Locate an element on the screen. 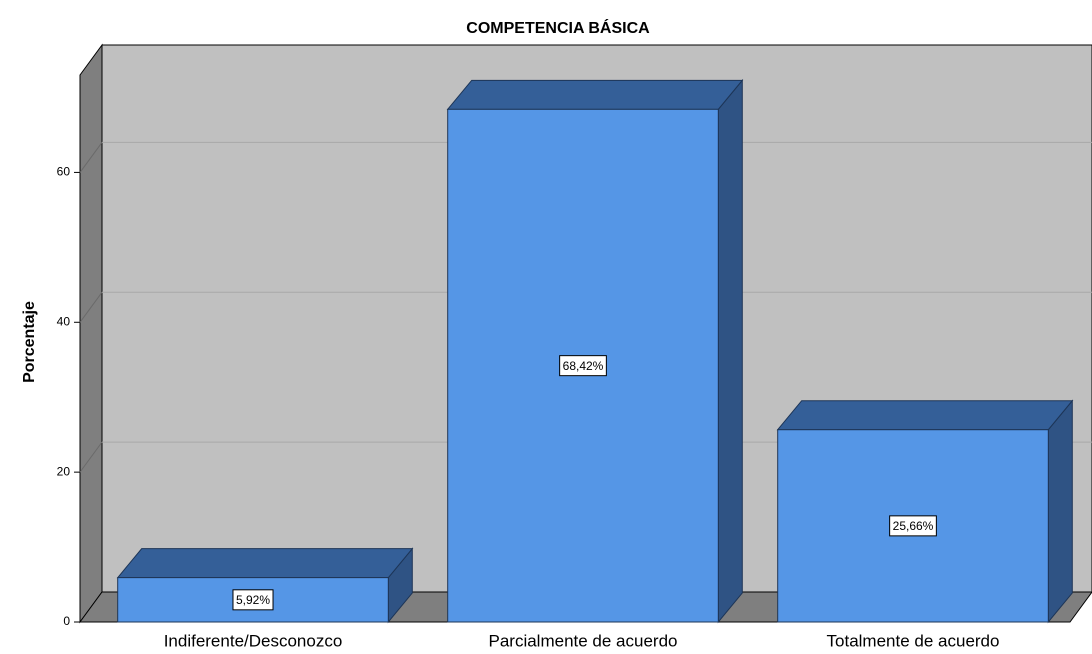 The height and width of the screenshot is (654, 1092). y-tick-label: 40 is located at coordinates (64, 321).